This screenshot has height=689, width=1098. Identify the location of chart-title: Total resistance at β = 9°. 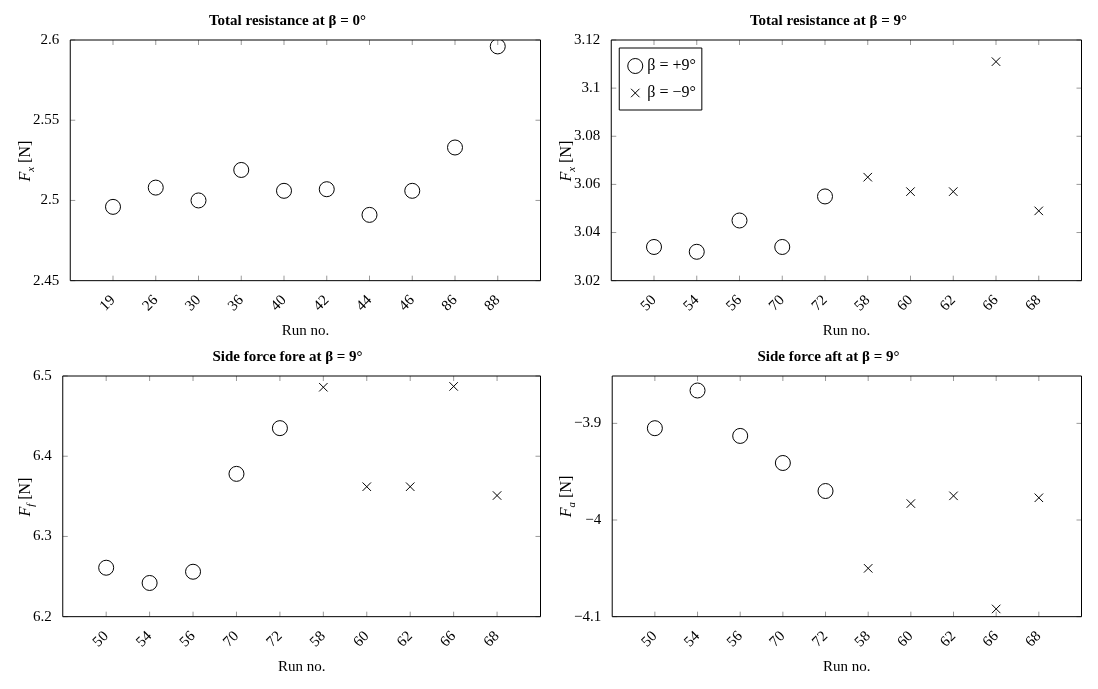
(828, 19).